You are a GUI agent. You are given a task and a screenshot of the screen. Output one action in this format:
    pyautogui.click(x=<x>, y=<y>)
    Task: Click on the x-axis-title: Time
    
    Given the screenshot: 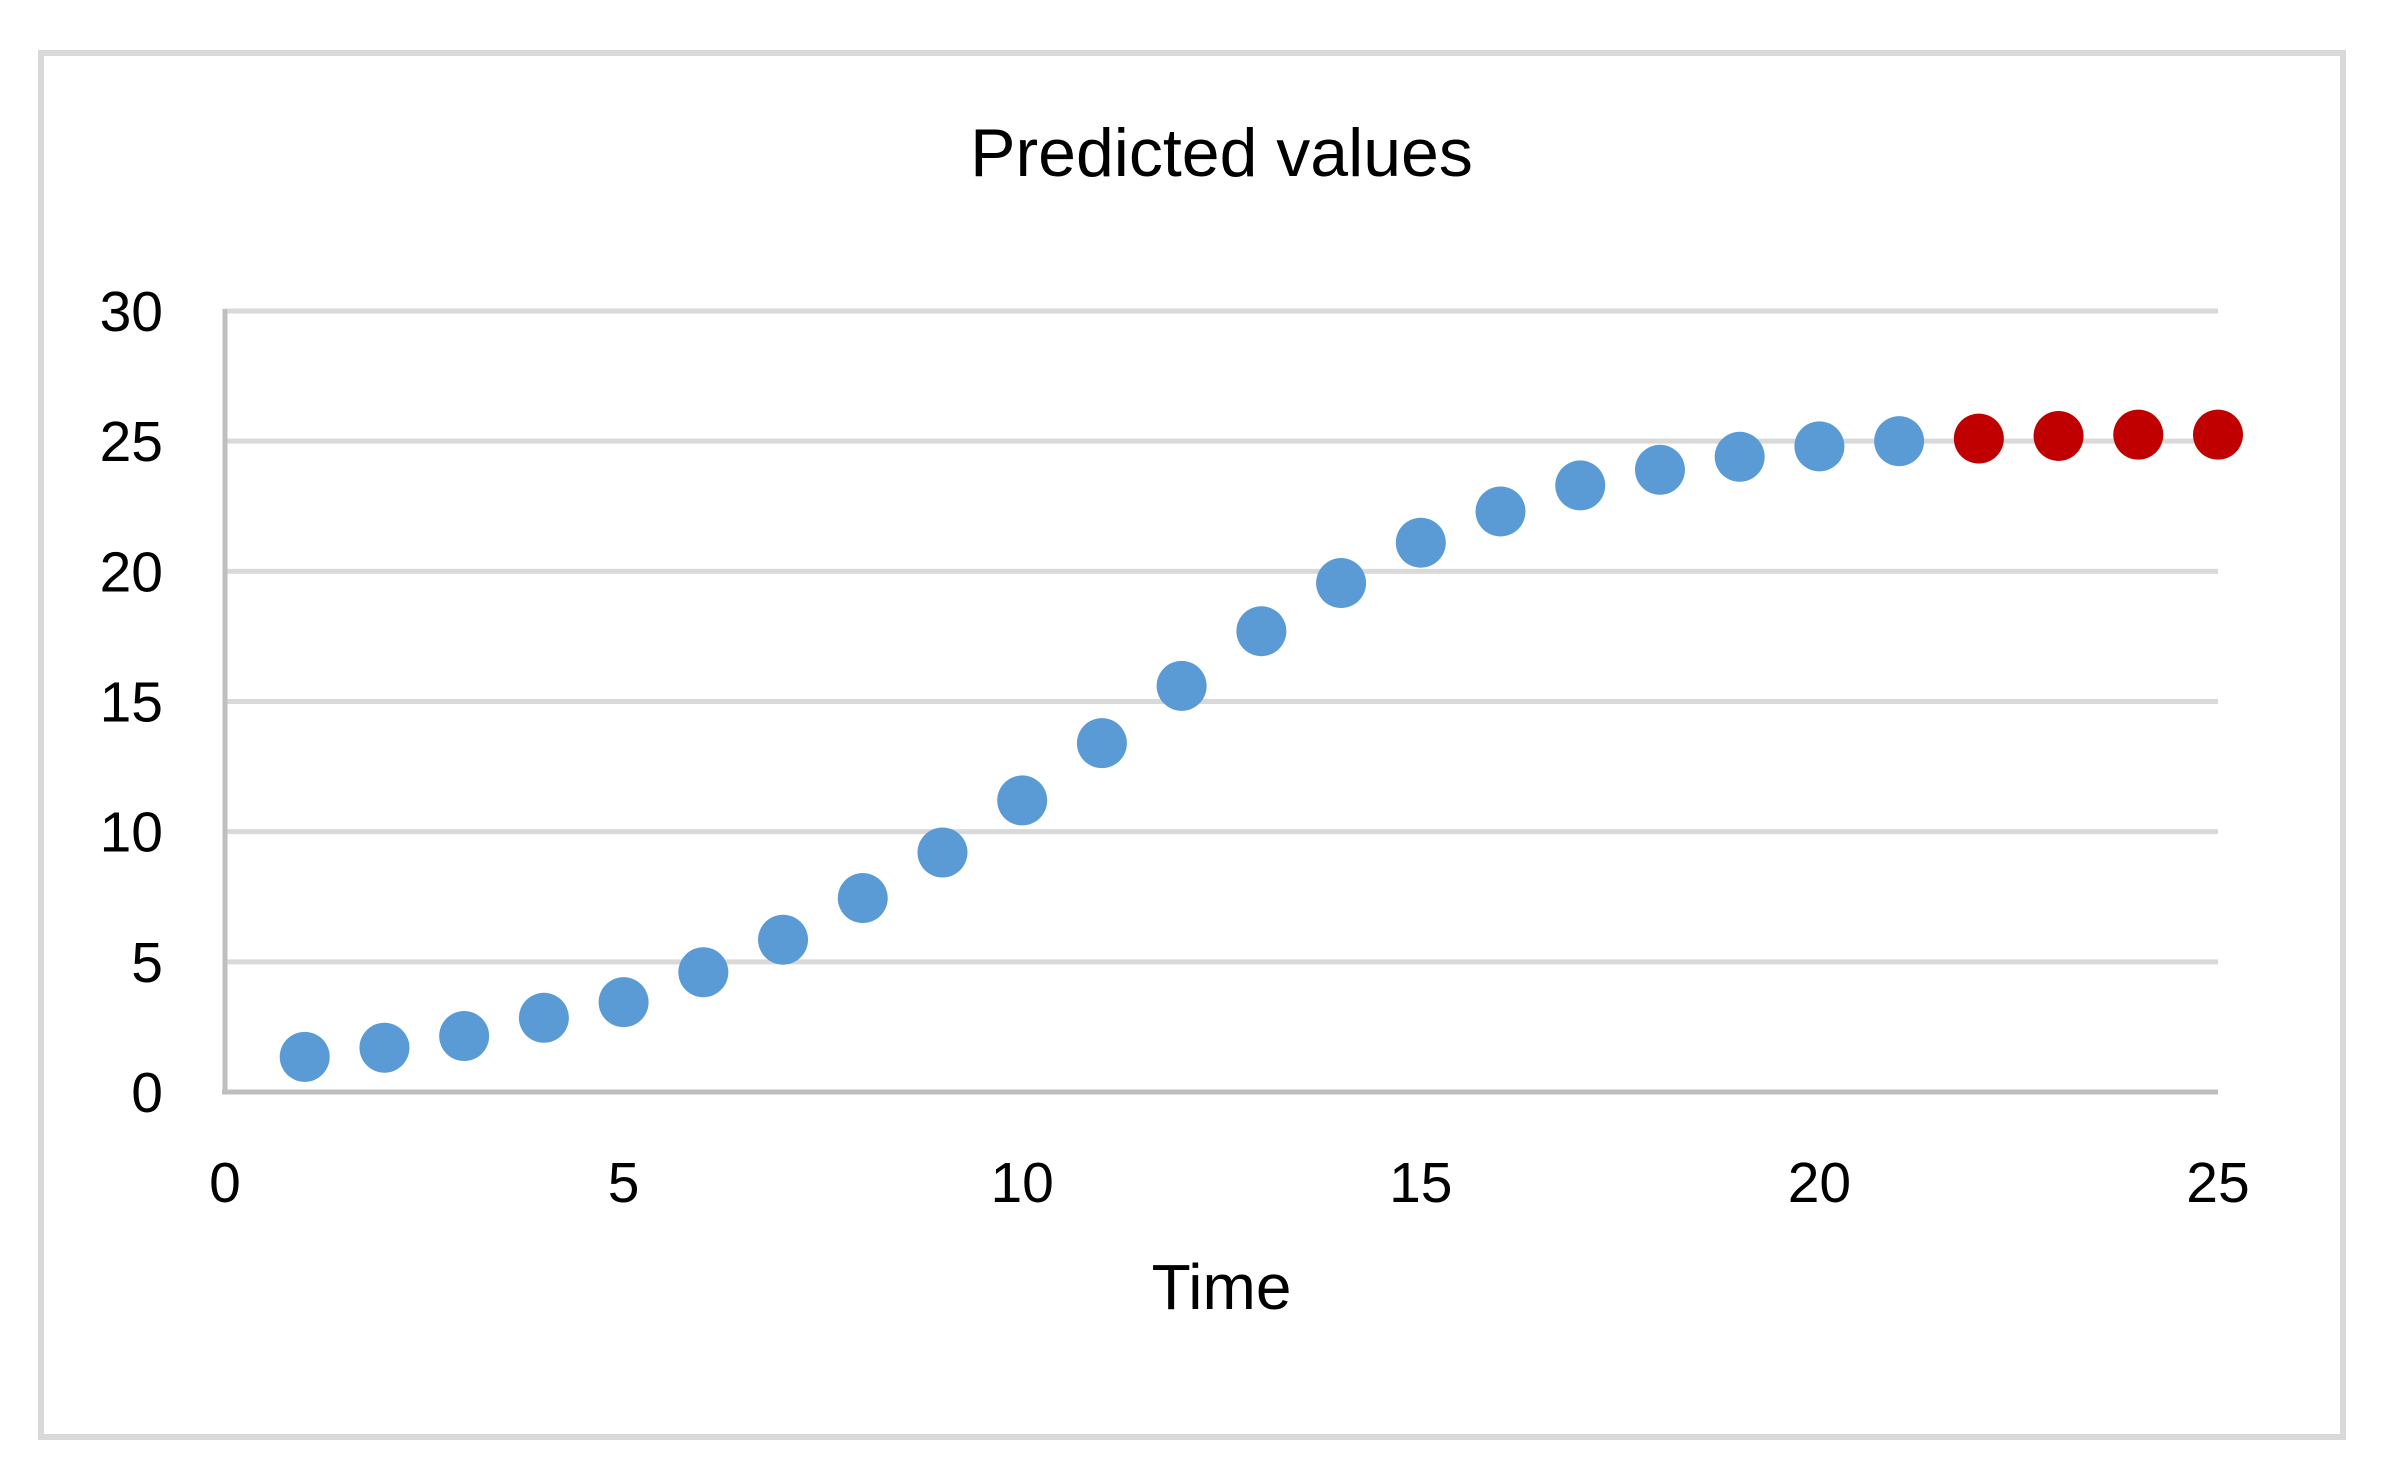 What is the action you would take?
    pyautogui.click(x=1221, y=1287)
    